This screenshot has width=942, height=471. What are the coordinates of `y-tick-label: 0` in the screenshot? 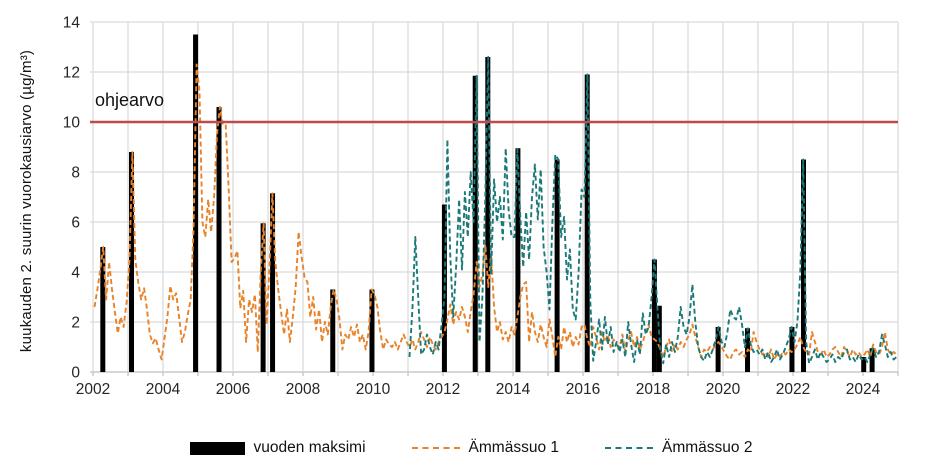 It's located at (75, 373).